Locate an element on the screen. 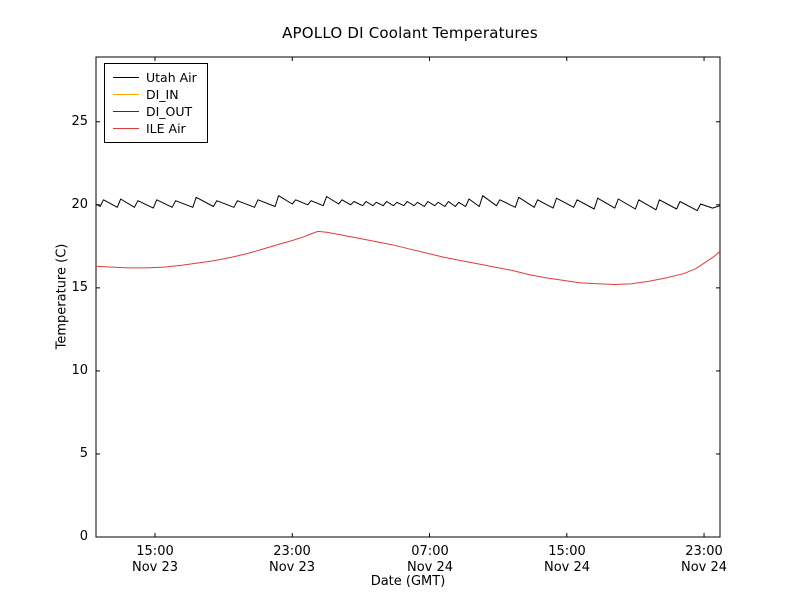 This screenshot has width=800, height=600. x-tick-label-4: 15:00 Nov 24 is located at coordinates (567, 560).